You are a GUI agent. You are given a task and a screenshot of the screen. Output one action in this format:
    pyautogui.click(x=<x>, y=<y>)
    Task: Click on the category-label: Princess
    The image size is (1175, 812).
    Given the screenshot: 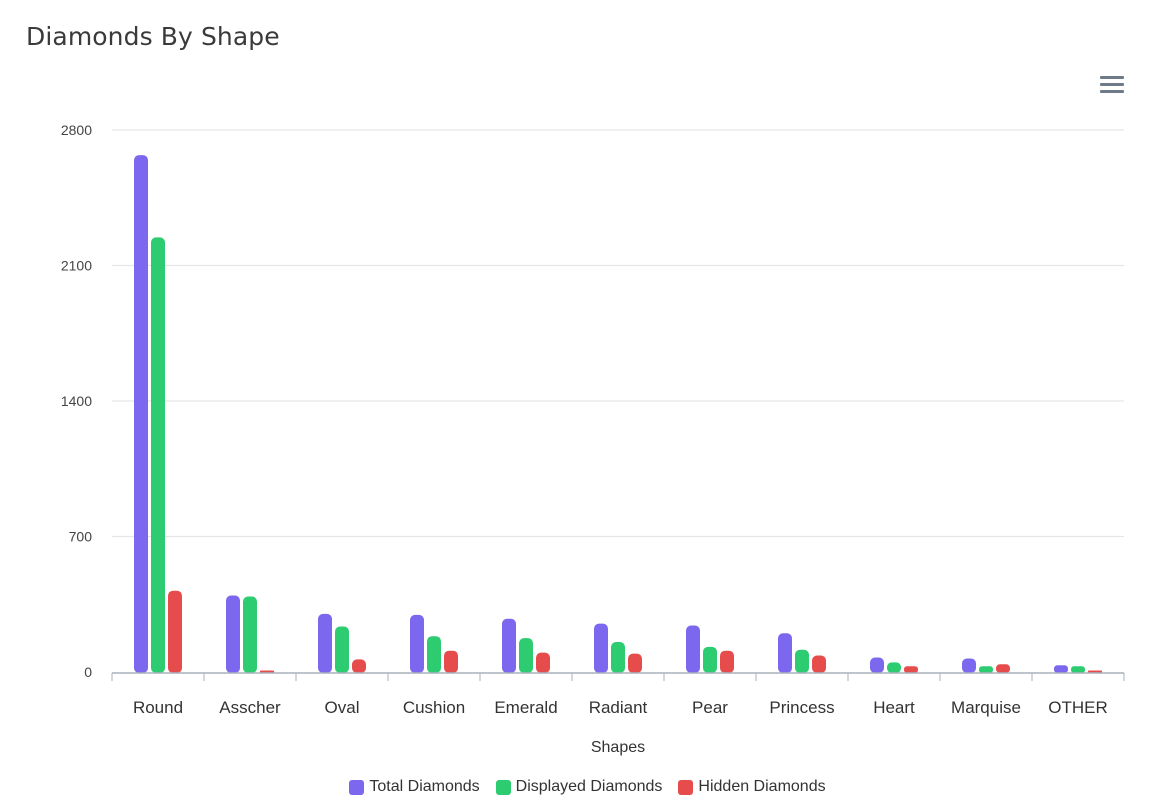 What is the action you would take?
    pyautogui.click(x=801, y=707)
    